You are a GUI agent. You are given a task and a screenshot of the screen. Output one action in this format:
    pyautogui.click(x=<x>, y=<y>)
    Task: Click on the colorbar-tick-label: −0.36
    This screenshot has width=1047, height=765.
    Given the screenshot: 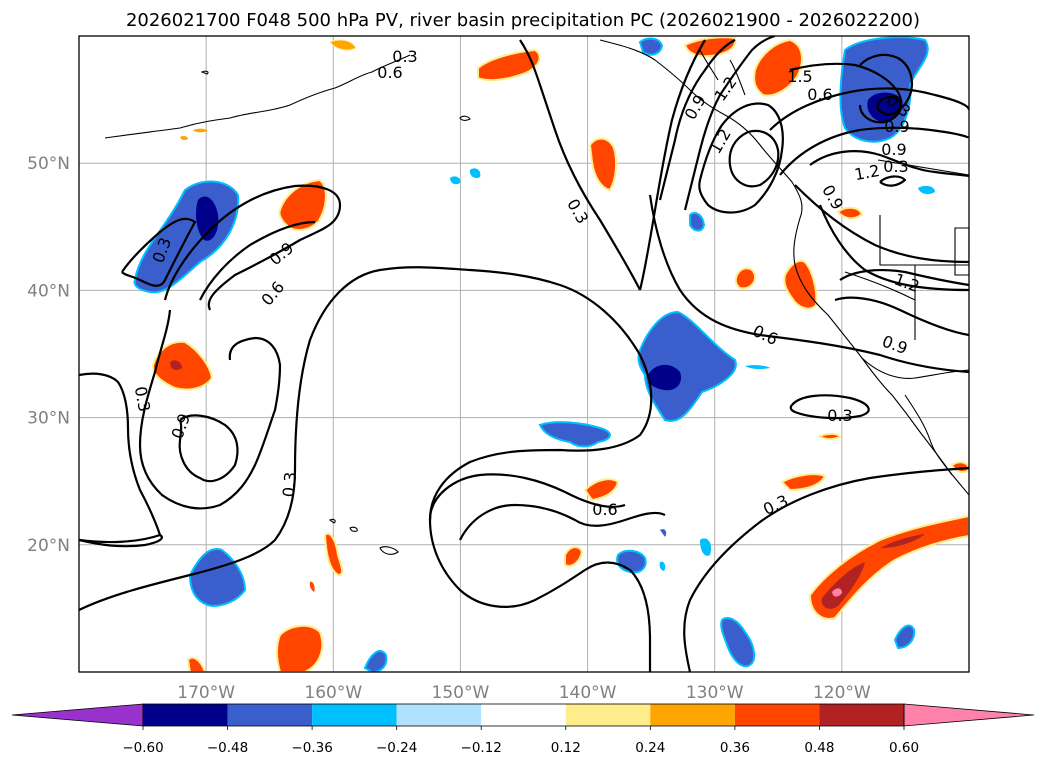 What is the action you would take?
    pyautogui.click(x=311, y=748)
    